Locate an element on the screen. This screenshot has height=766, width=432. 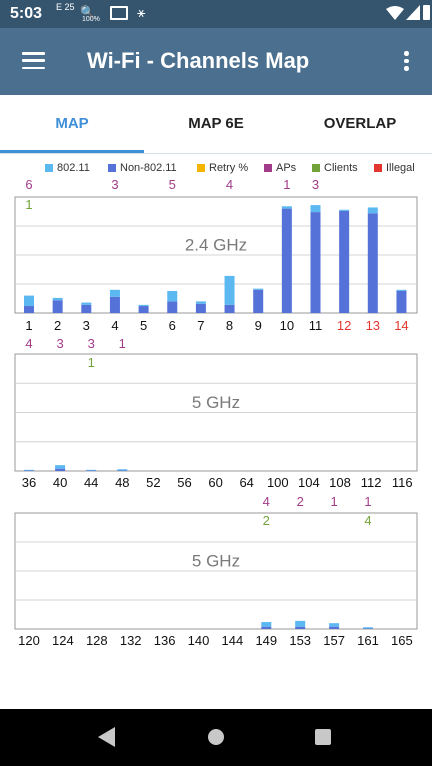
tab-map: MAP is located at coordinates (72, 123).